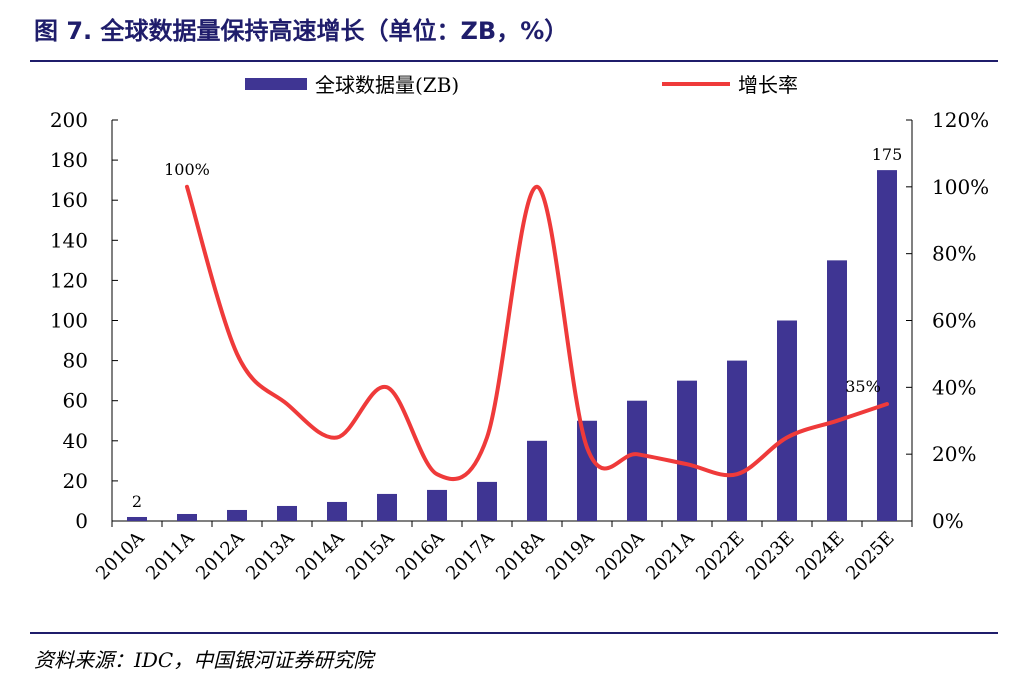 The height and width of the screenshot is (681, 1022). I want to click on legend-label: 增长率, so click(768, 85).